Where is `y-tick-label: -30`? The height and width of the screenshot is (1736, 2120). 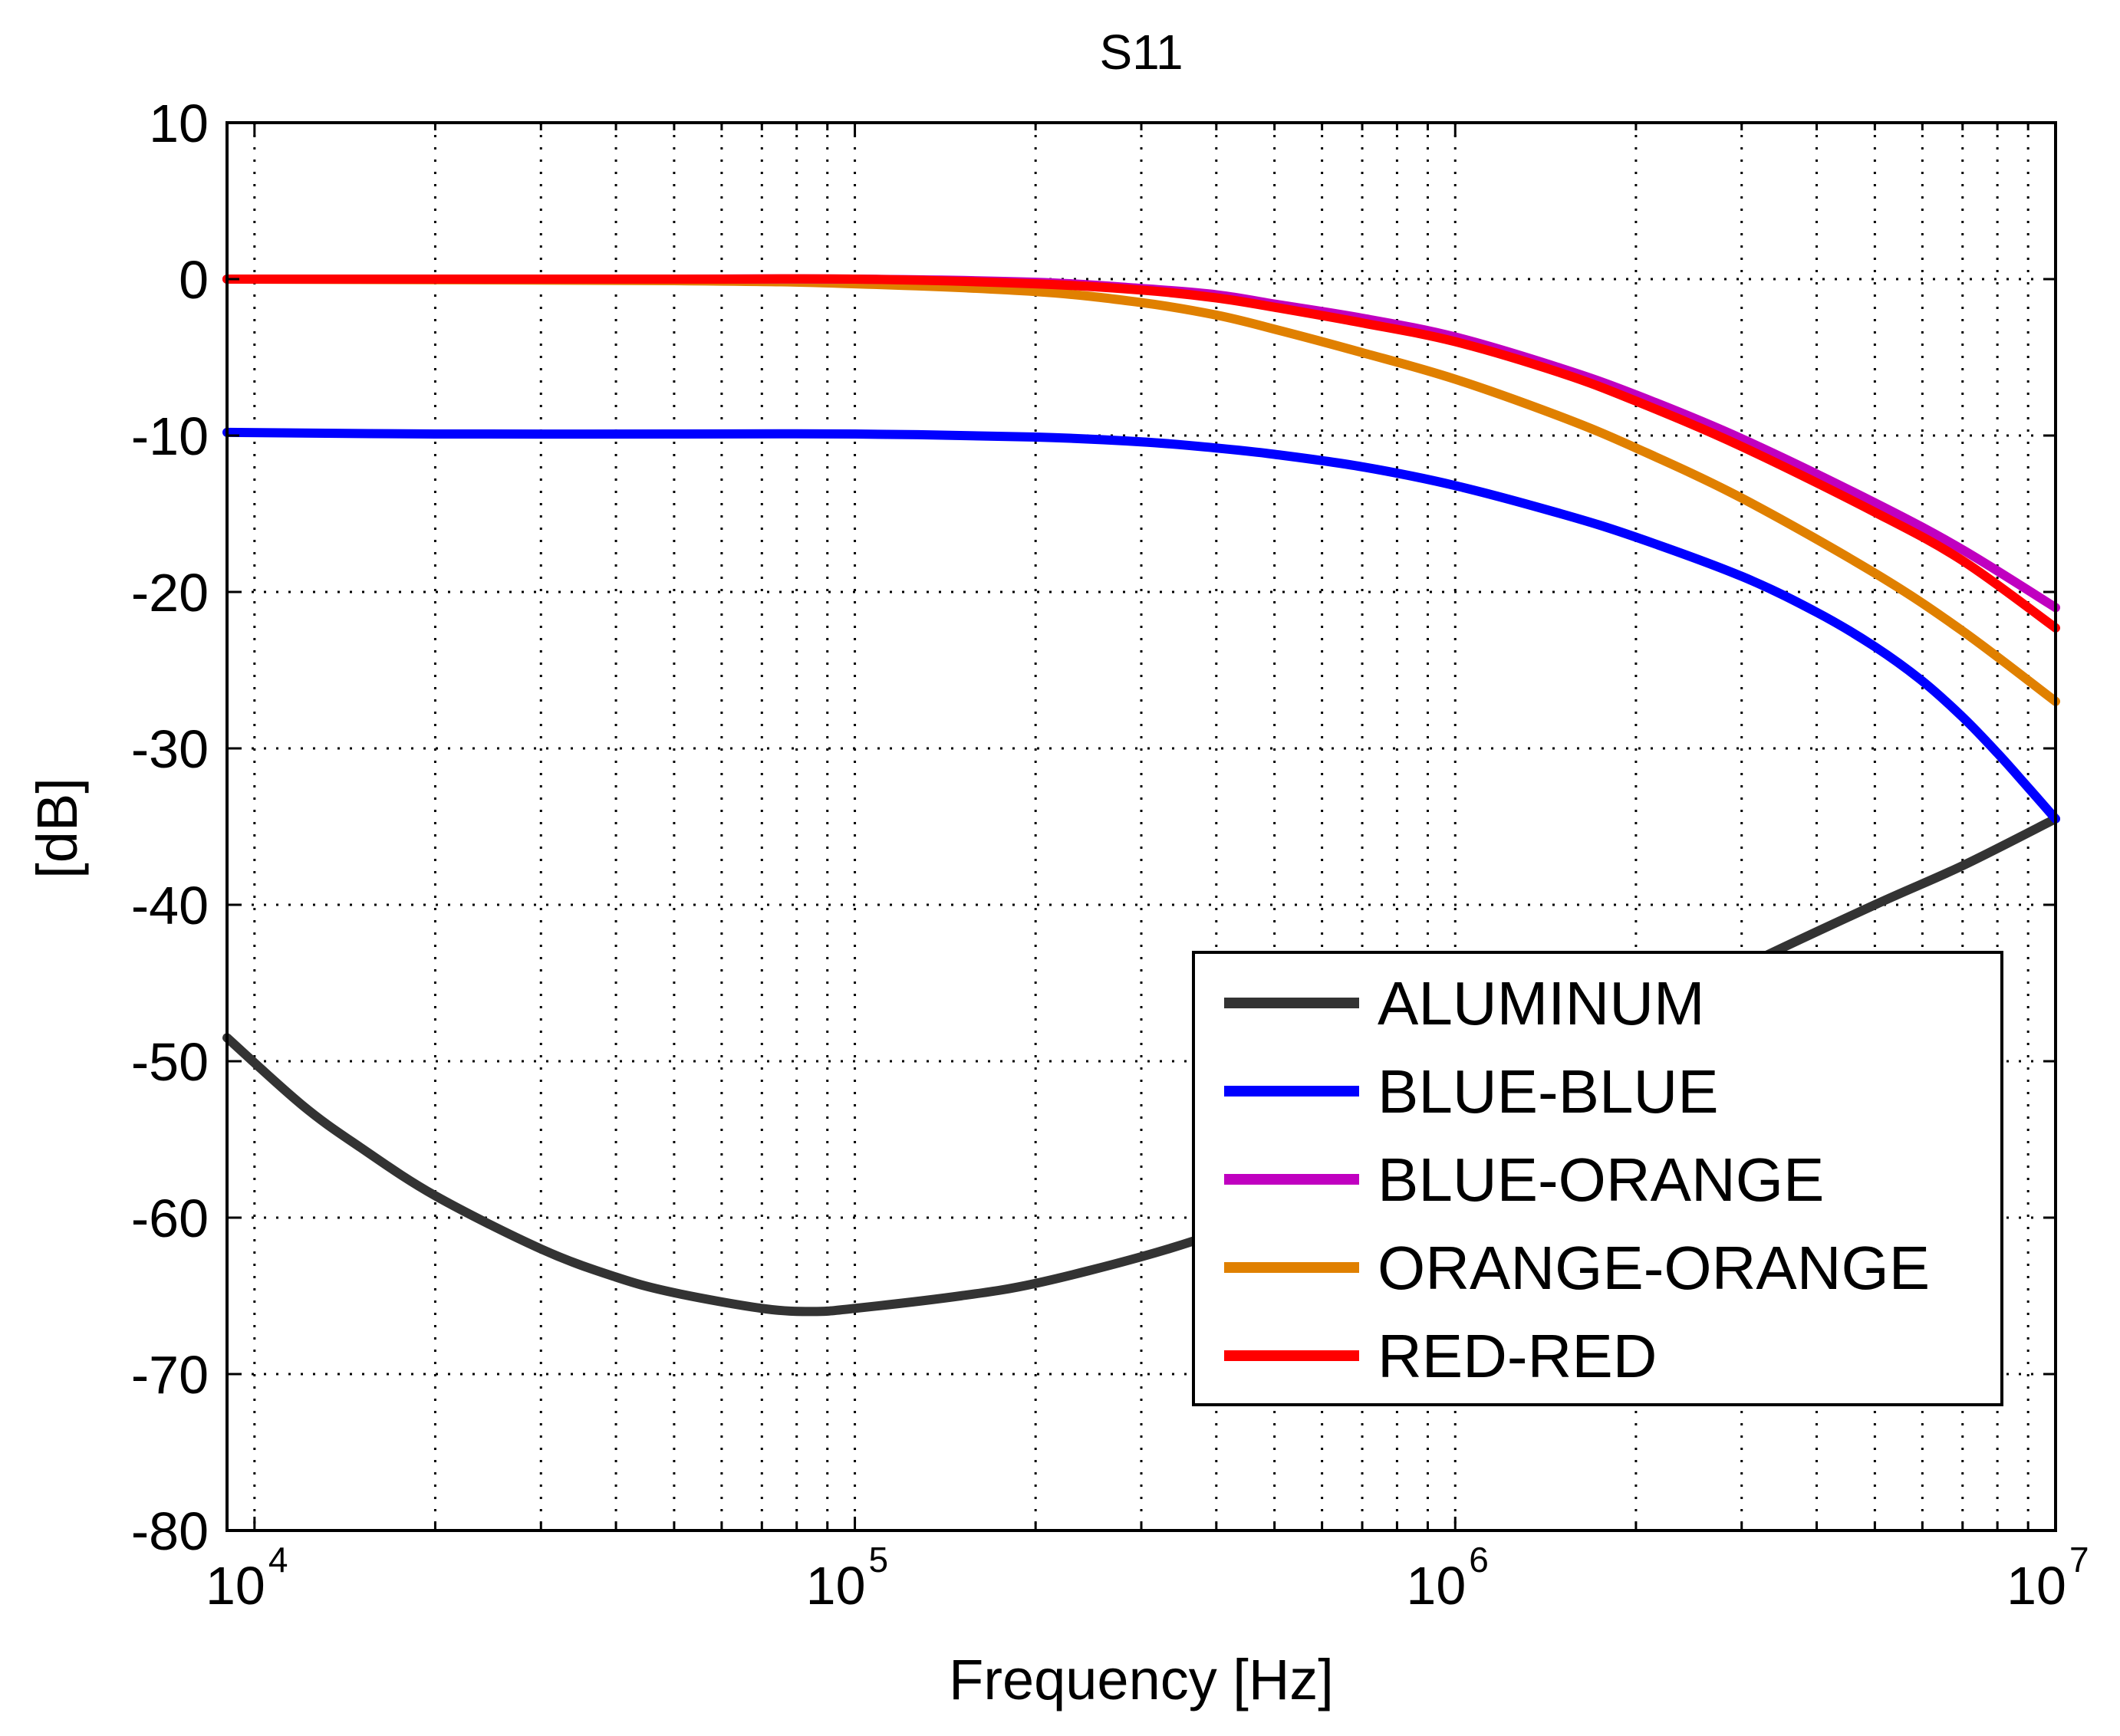
y-tick-label: -30 is located at coordinates (170, 749).